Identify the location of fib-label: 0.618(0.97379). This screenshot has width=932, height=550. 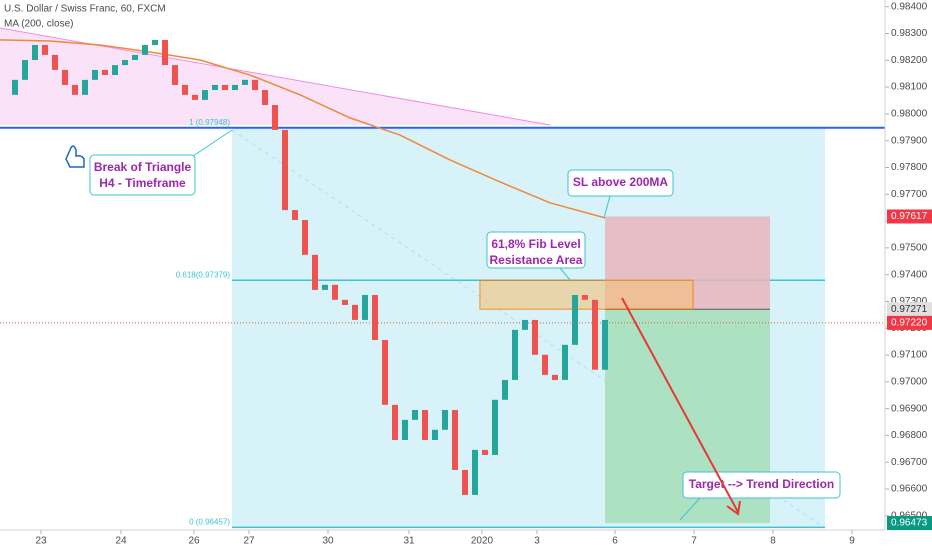
(203, 274).